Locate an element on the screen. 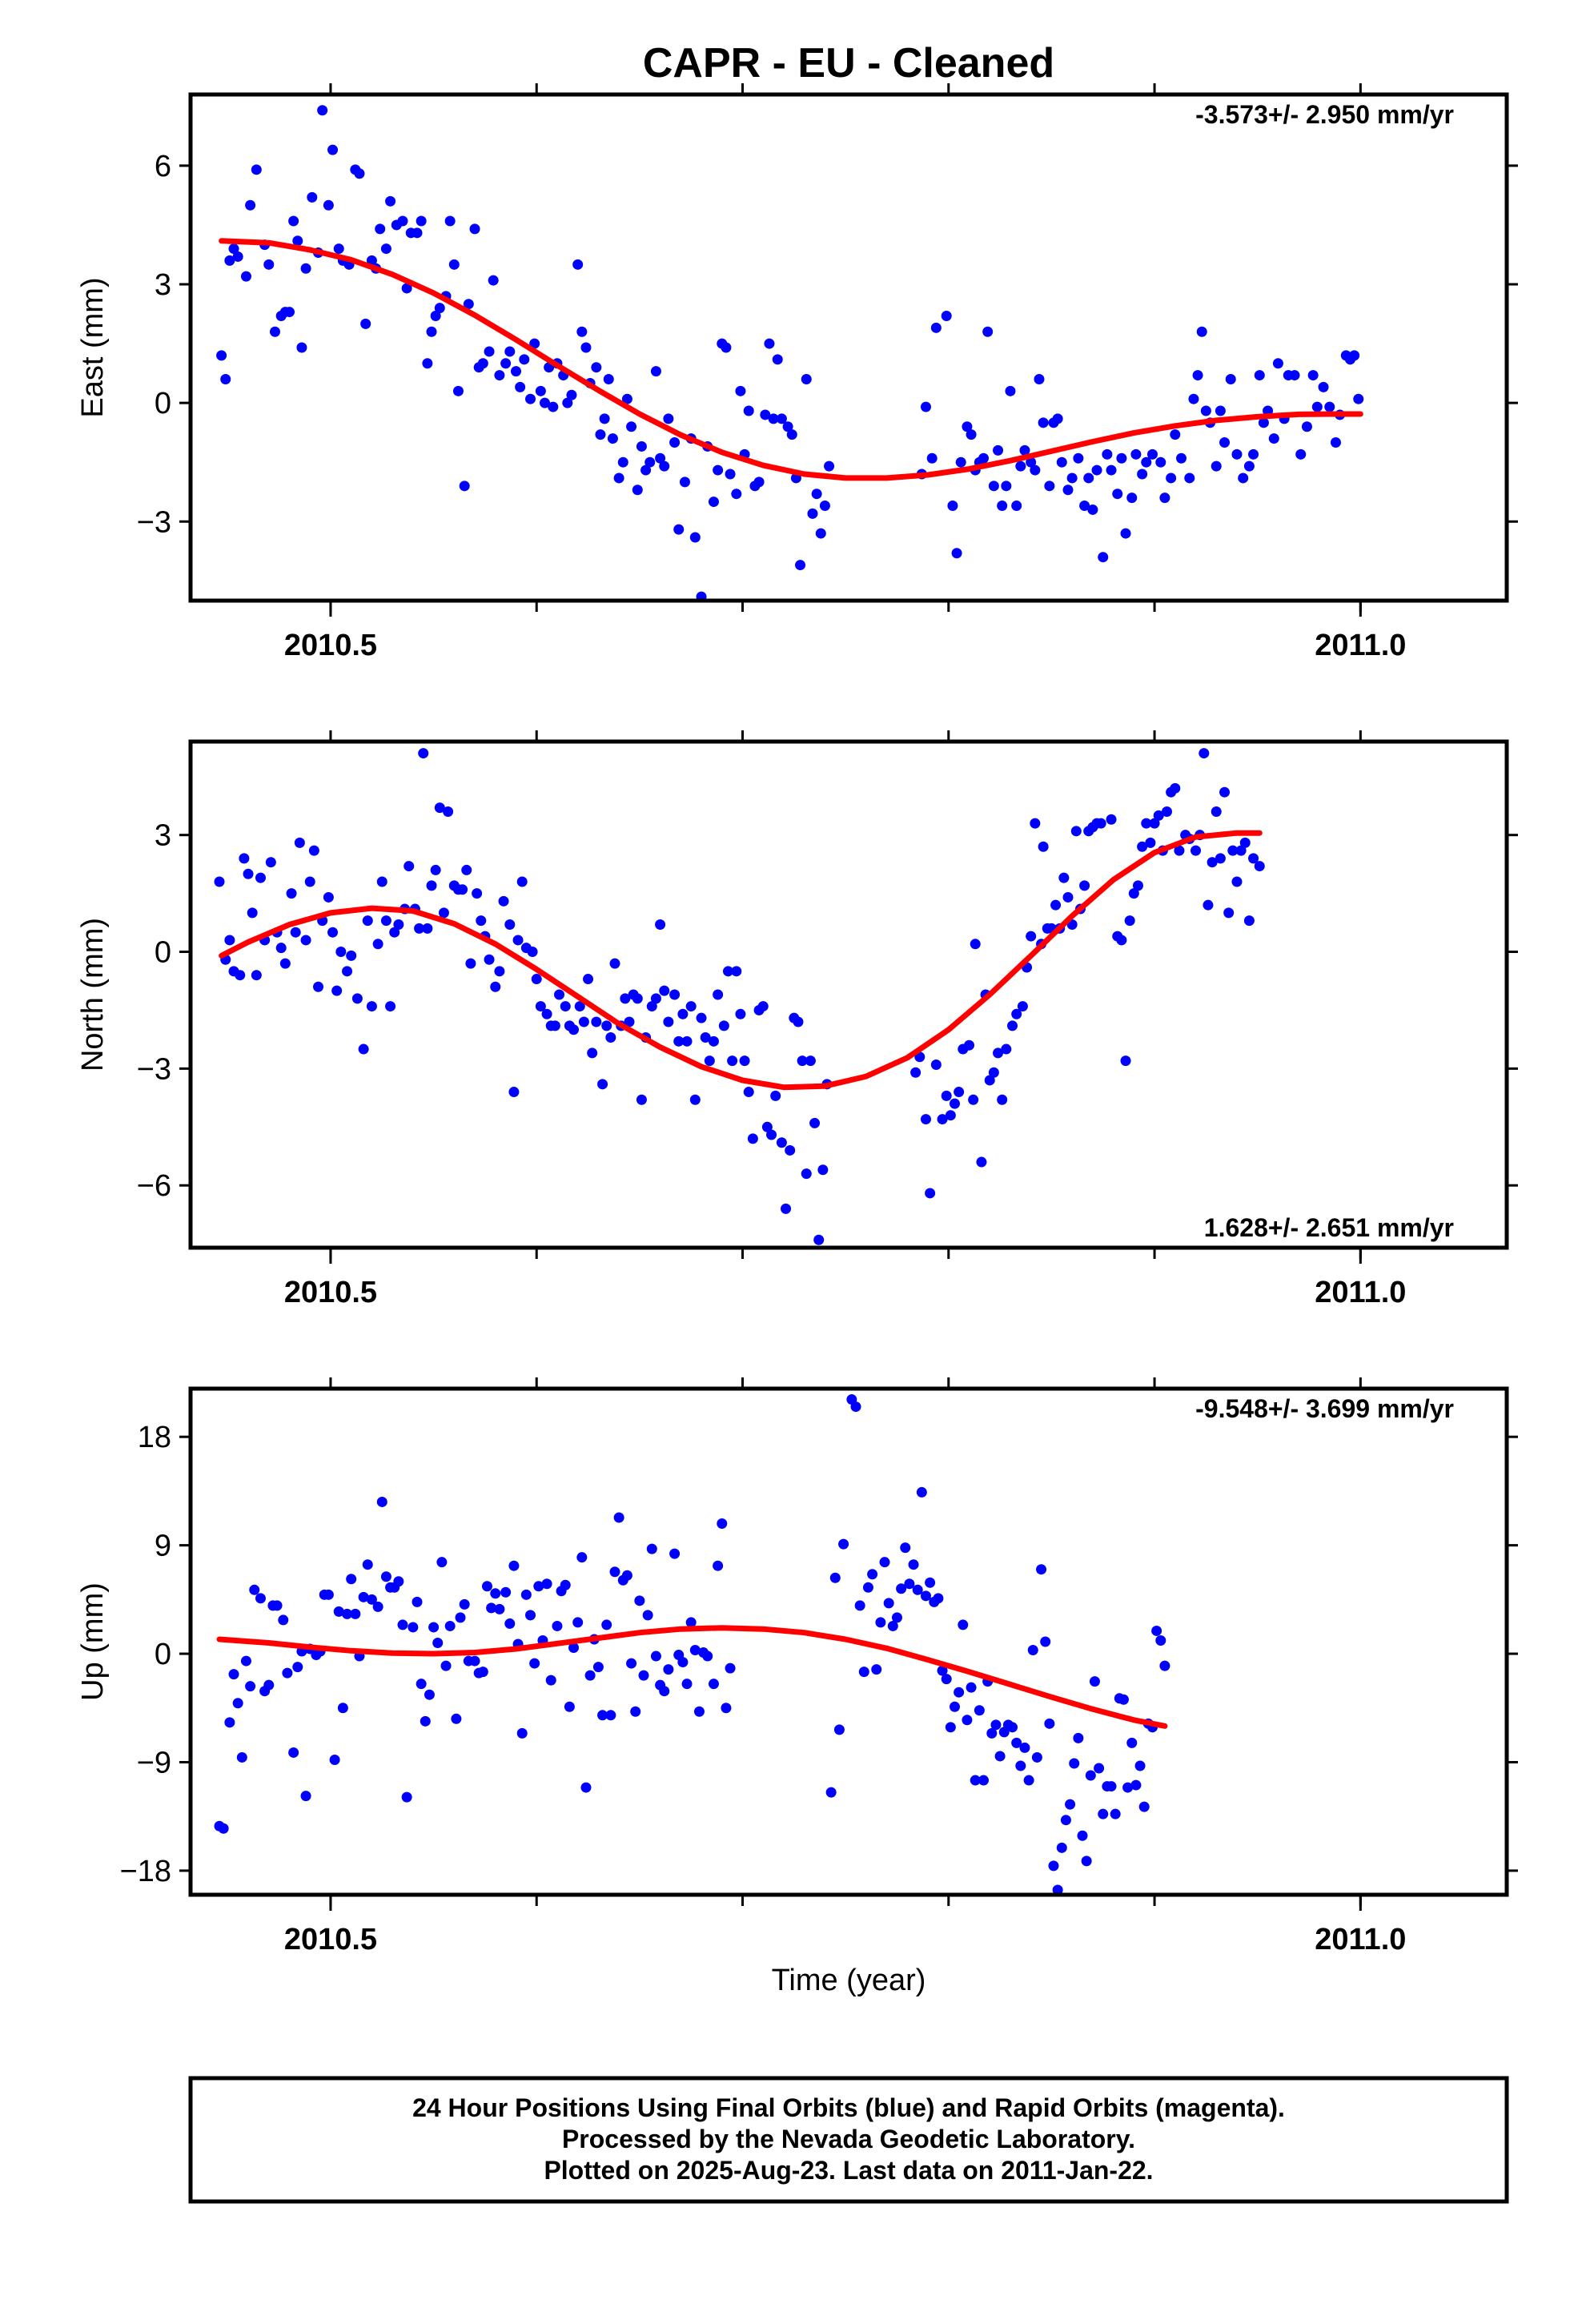 The width and height of the screenshot is (1582, 2324). y-tick-label: −18 is located at coordinates (145, 1871).